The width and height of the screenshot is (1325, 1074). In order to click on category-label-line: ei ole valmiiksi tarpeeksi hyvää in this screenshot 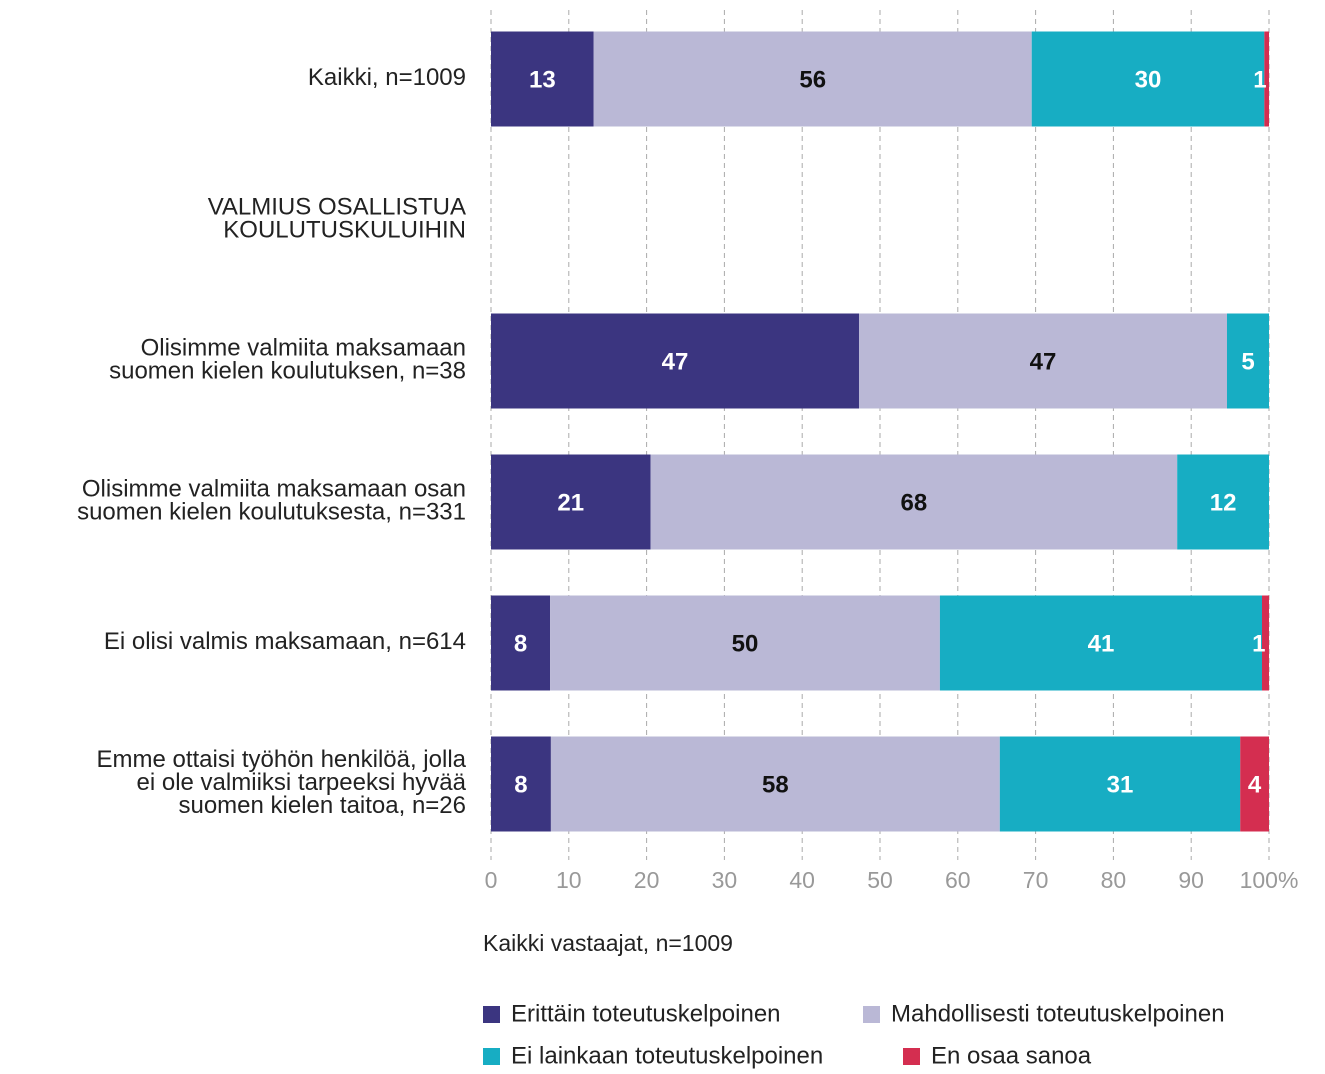, I will do `click(302, 782)`.